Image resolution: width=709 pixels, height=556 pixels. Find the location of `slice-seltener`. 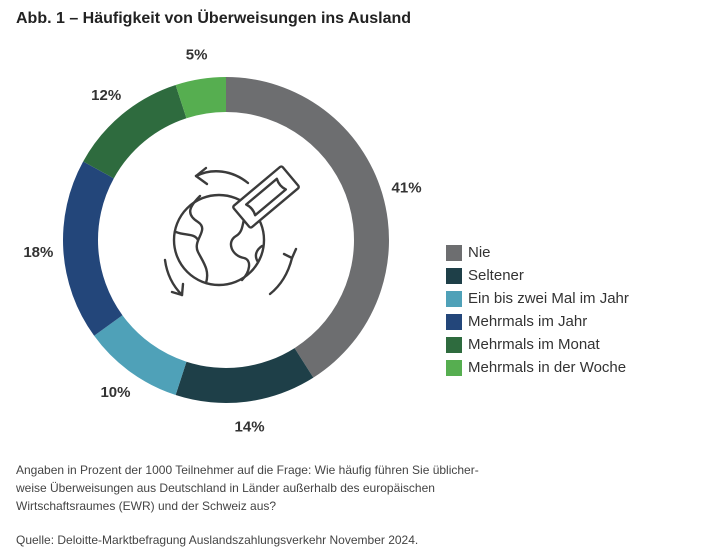

slice-seltener is located at coordinates (244, 375).